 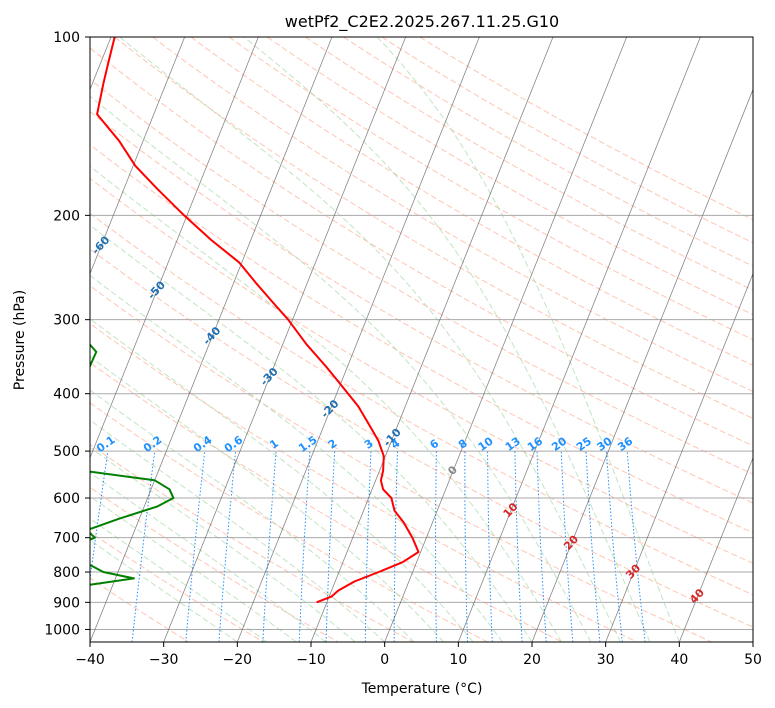 What do you see at coordinates (66, 452) in the screenshot?
I see `y-tick-label: 500` at bounding box center [66, 452].